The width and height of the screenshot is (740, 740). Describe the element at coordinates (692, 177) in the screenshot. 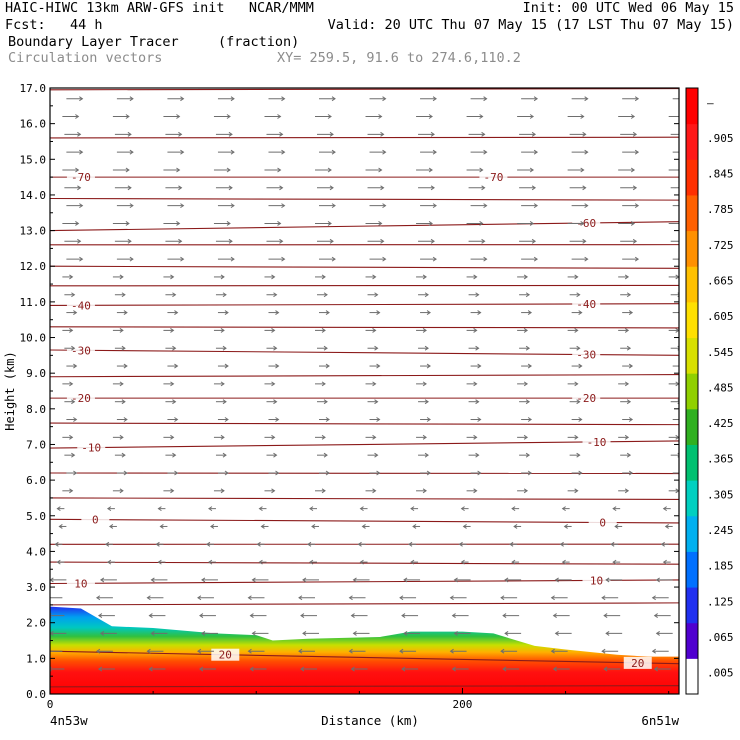

I see `colorbar-swatch` at that location.